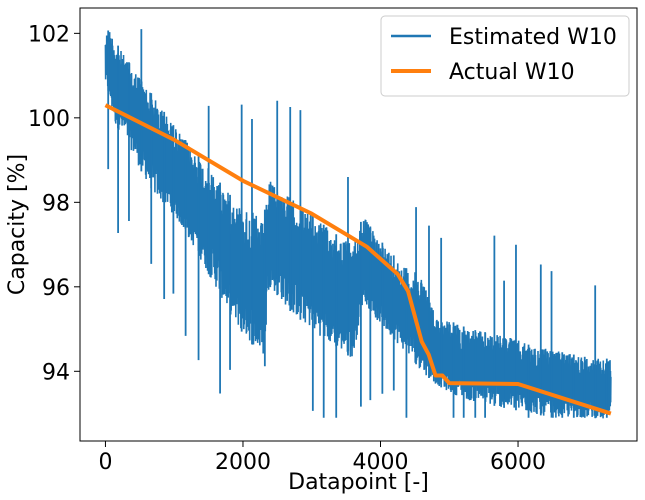  What do you see at coordinates (512, 72) in the screenshot?
I see `legend-label-actual-w10: Actual W10` at bounding box center [512, 72].